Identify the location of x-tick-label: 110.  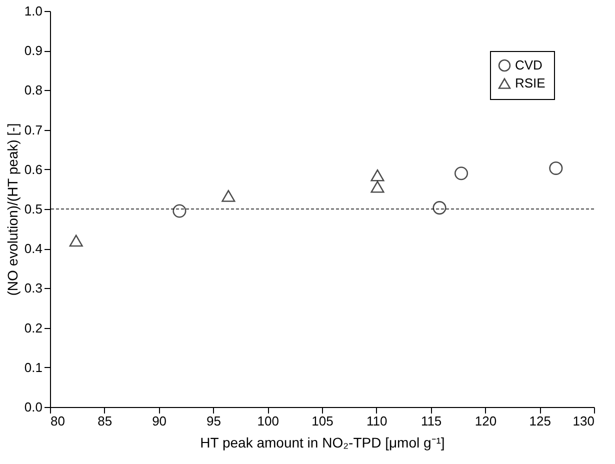
(377, 421).